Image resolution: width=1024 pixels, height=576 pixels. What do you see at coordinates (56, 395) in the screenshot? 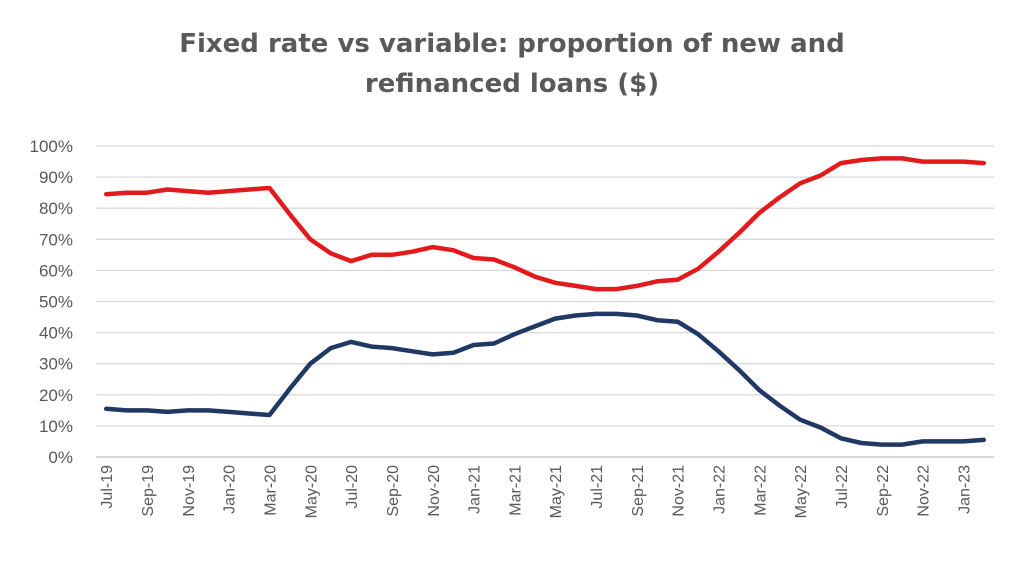
I see `y-tick-label: 20%` at bounding box center [56, 395].